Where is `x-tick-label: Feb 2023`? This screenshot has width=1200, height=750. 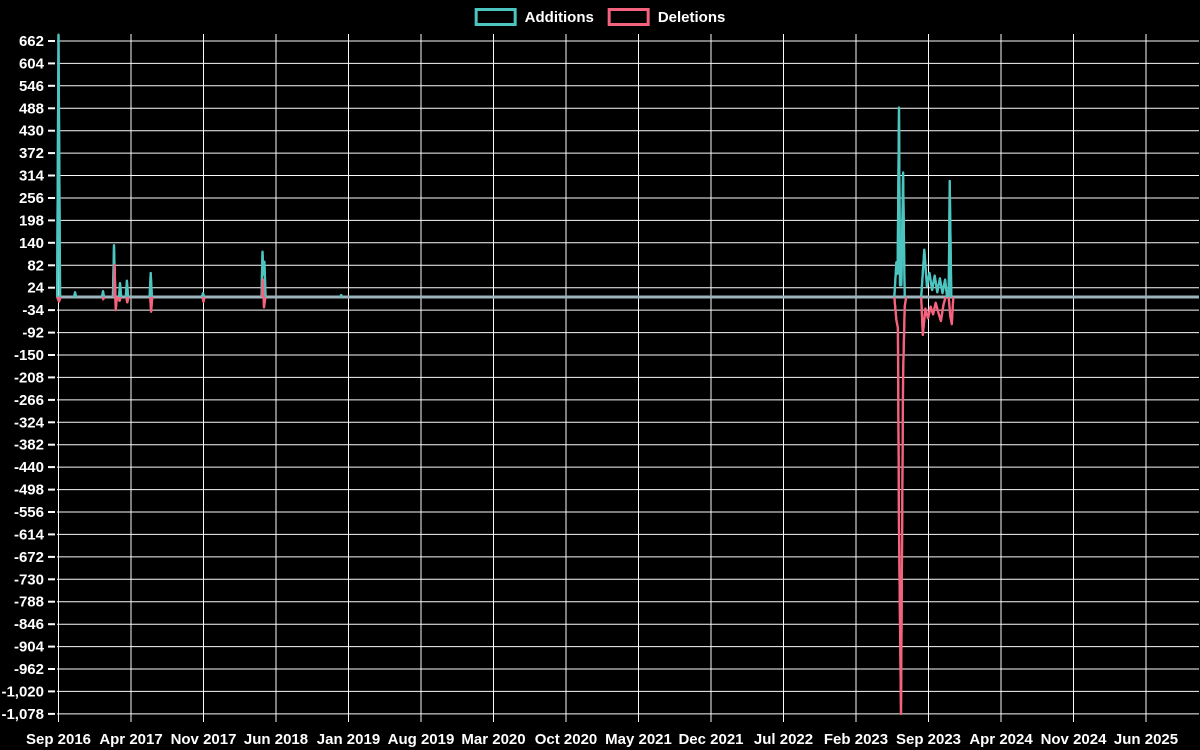
x-tick-label: Feb 2023 is located at coordinates (856, 739).